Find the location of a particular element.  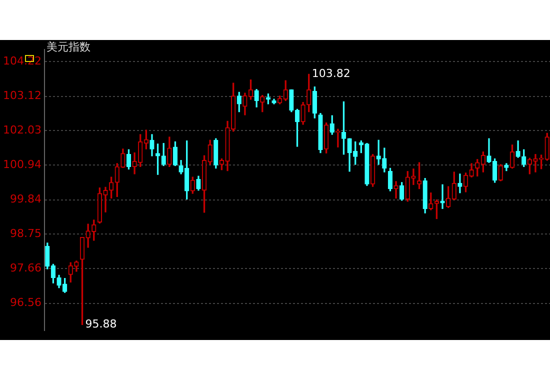

y-tick-label: 96.56 is located at coordinates (26, 303).